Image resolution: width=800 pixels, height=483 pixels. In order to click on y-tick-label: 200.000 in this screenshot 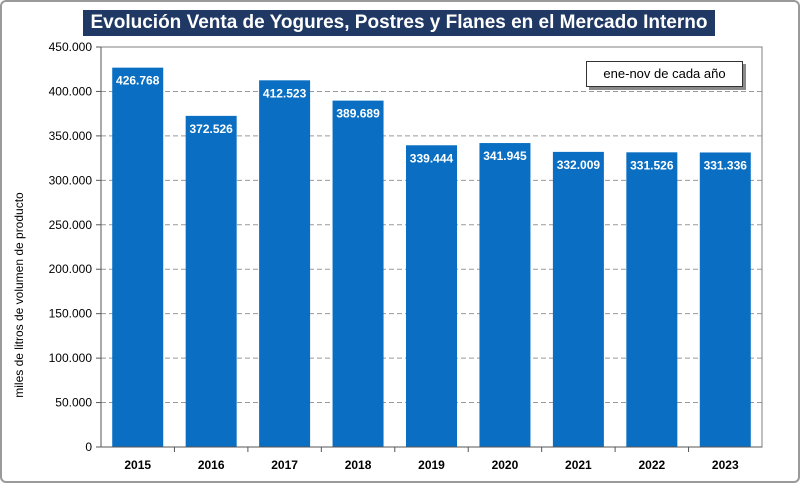, I will do `click(71, 269)`.